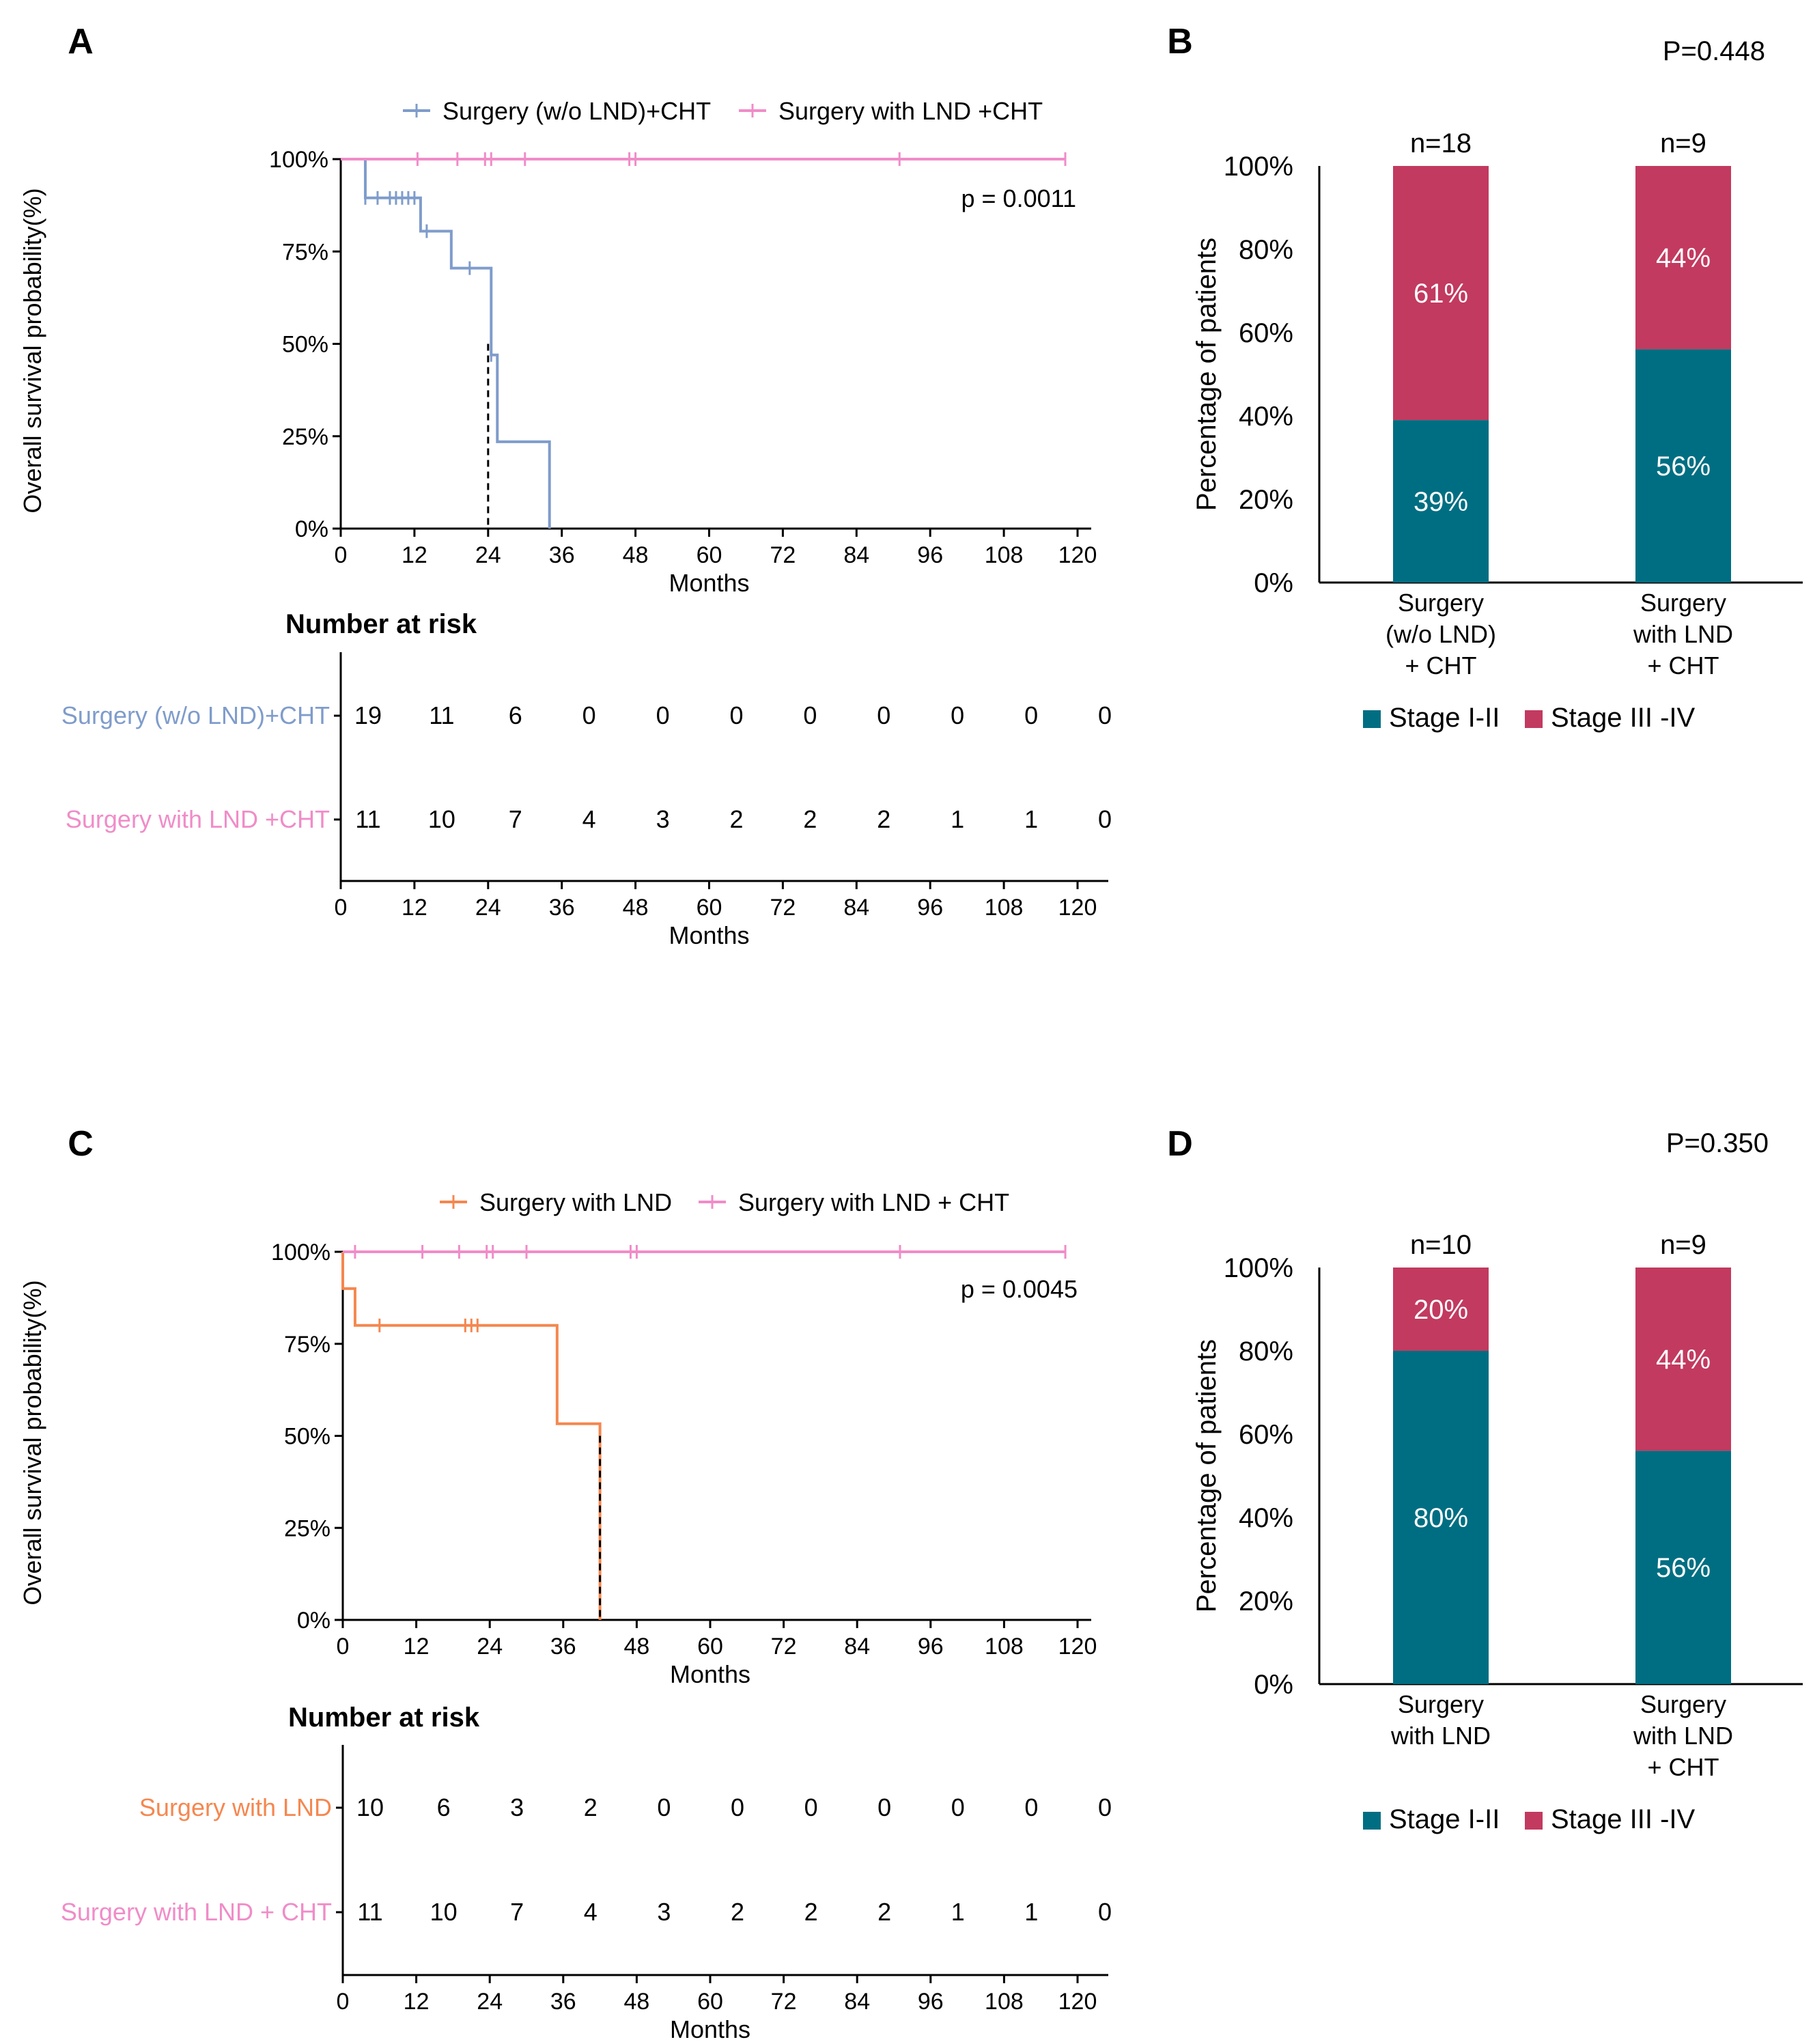 The image size is (1813, 2044). I want to click on legend-label-0: Stage I-II, so click(1444, 718).